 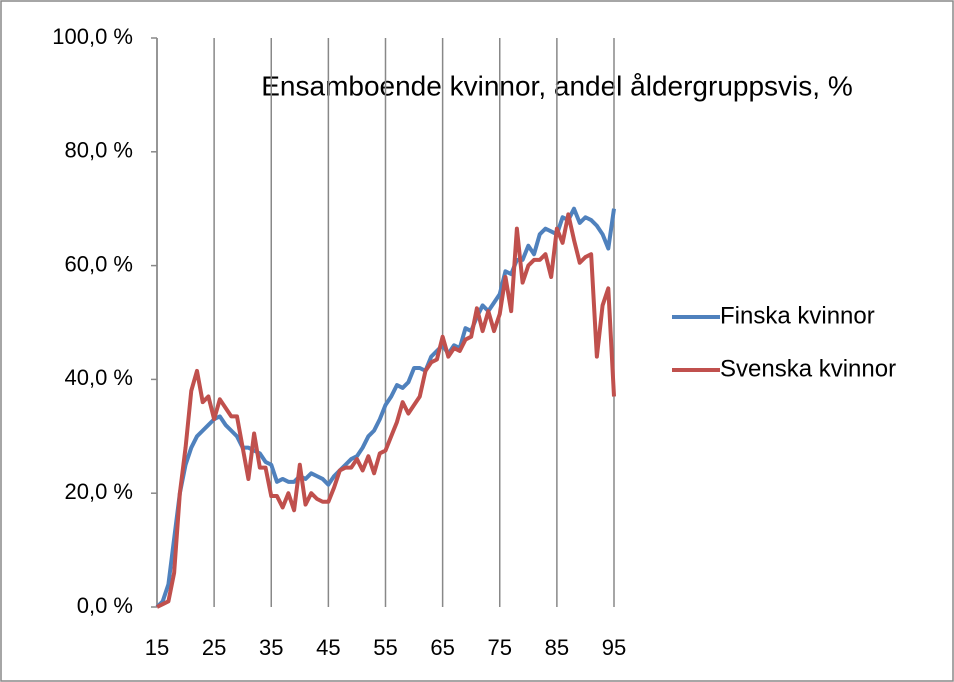 What do you see at coordinates (500, 647) in the screenshot?
I see `x-tick-label: 75` at bounding box center [500, 647].